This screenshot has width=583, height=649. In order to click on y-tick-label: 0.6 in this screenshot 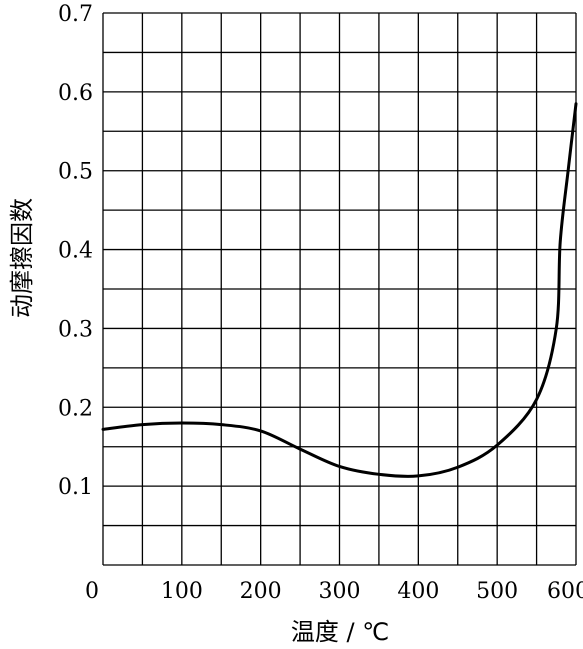, I will do `click(75, 93)`.